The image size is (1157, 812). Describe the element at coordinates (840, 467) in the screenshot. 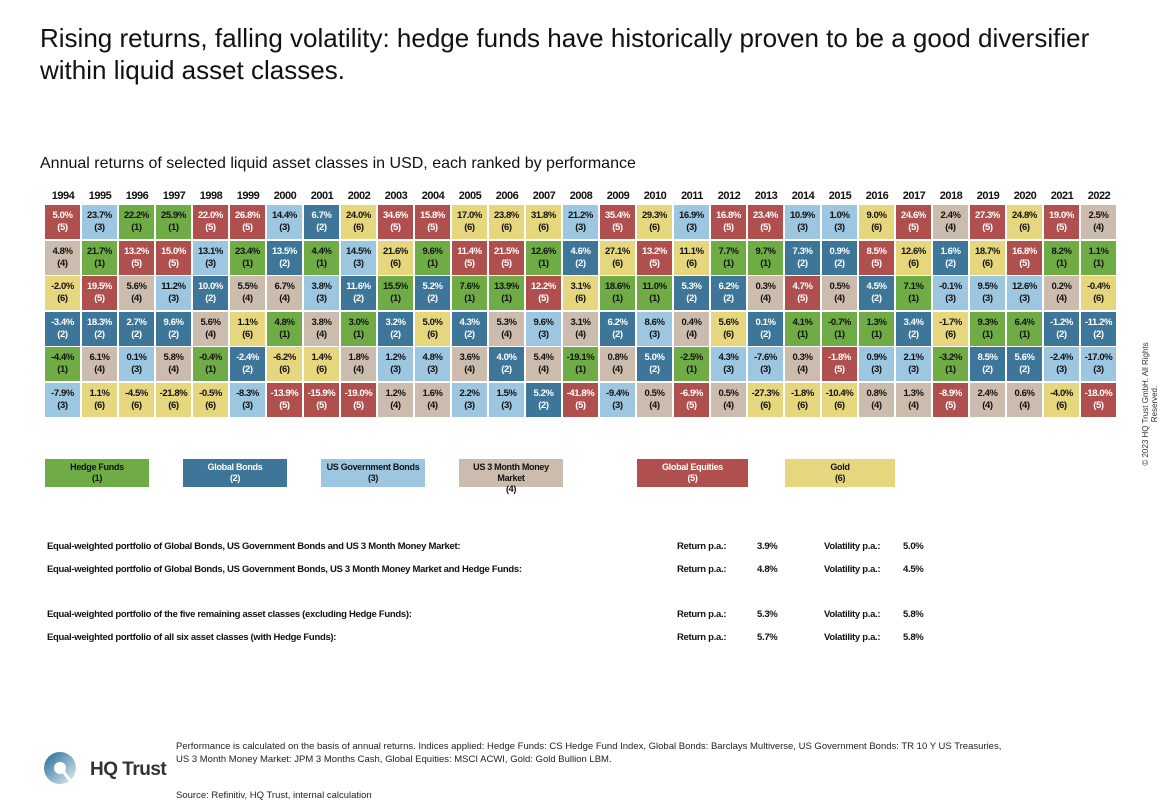

I see `legend-label: Gold` at that location.